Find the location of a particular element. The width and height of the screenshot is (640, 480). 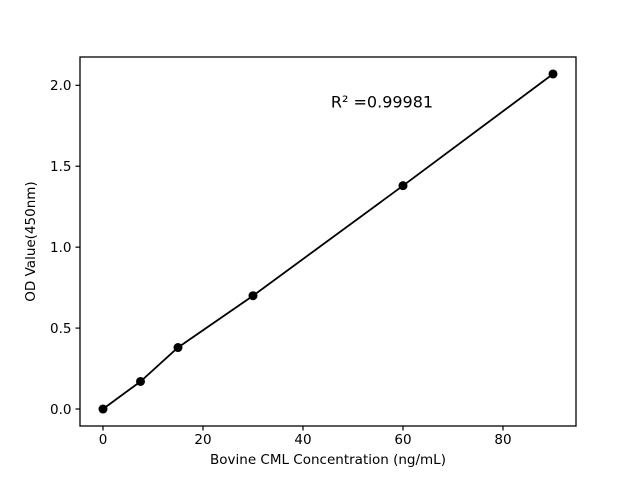

y-tick-label: 0.5 is located at coordinates (60, 329).